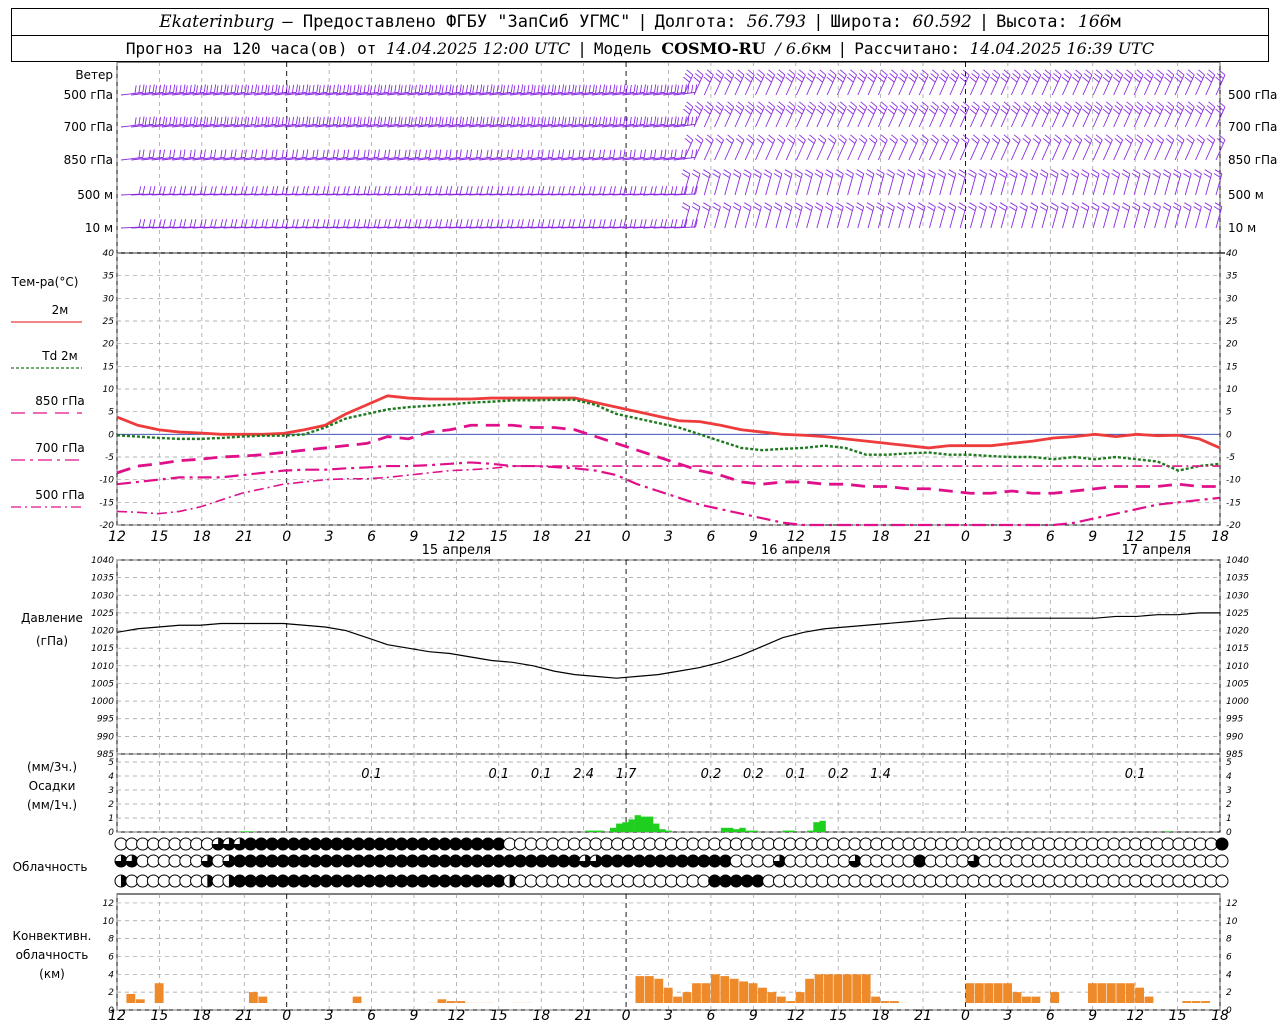  Describe the element at coordinates (160, 537) in the screenshot. I see `x-tick-label: 15` at that location.